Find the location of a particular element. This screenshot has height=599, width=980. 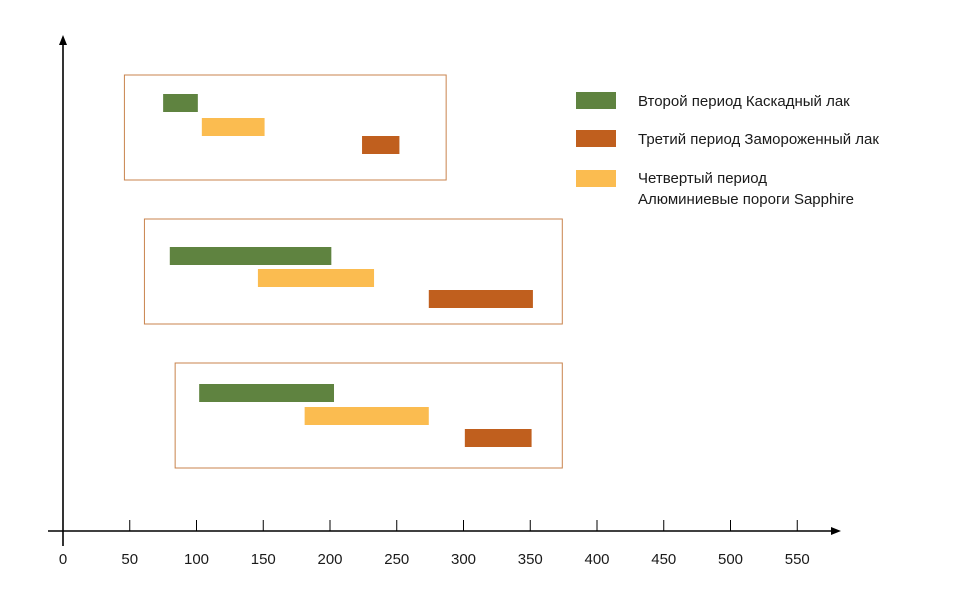

x-tick-label-150: 150 is located at coordinates (263, 559).